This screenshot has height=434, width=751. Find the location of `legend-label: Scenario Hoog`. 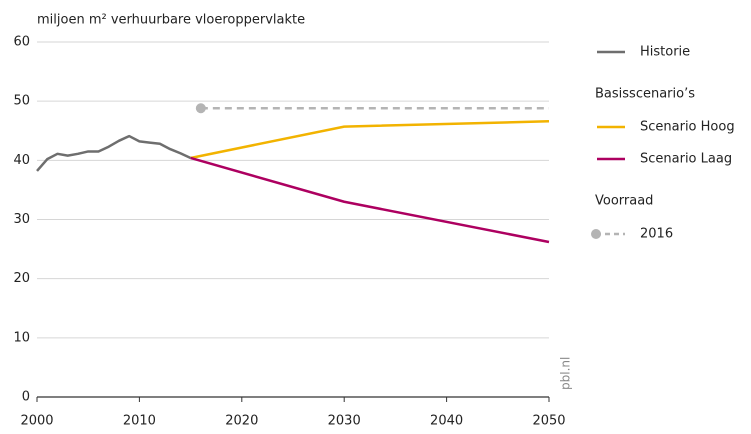

legend-label: Scenario Hoog is located at coordinates (687, 127).